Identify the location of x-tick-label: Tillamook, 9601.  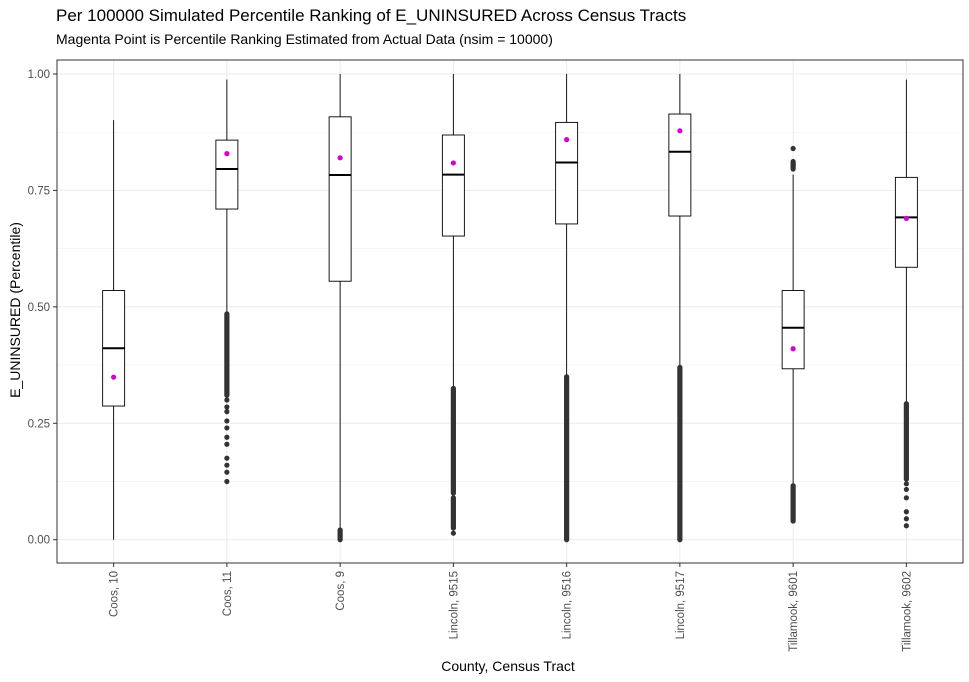
(794, 611).